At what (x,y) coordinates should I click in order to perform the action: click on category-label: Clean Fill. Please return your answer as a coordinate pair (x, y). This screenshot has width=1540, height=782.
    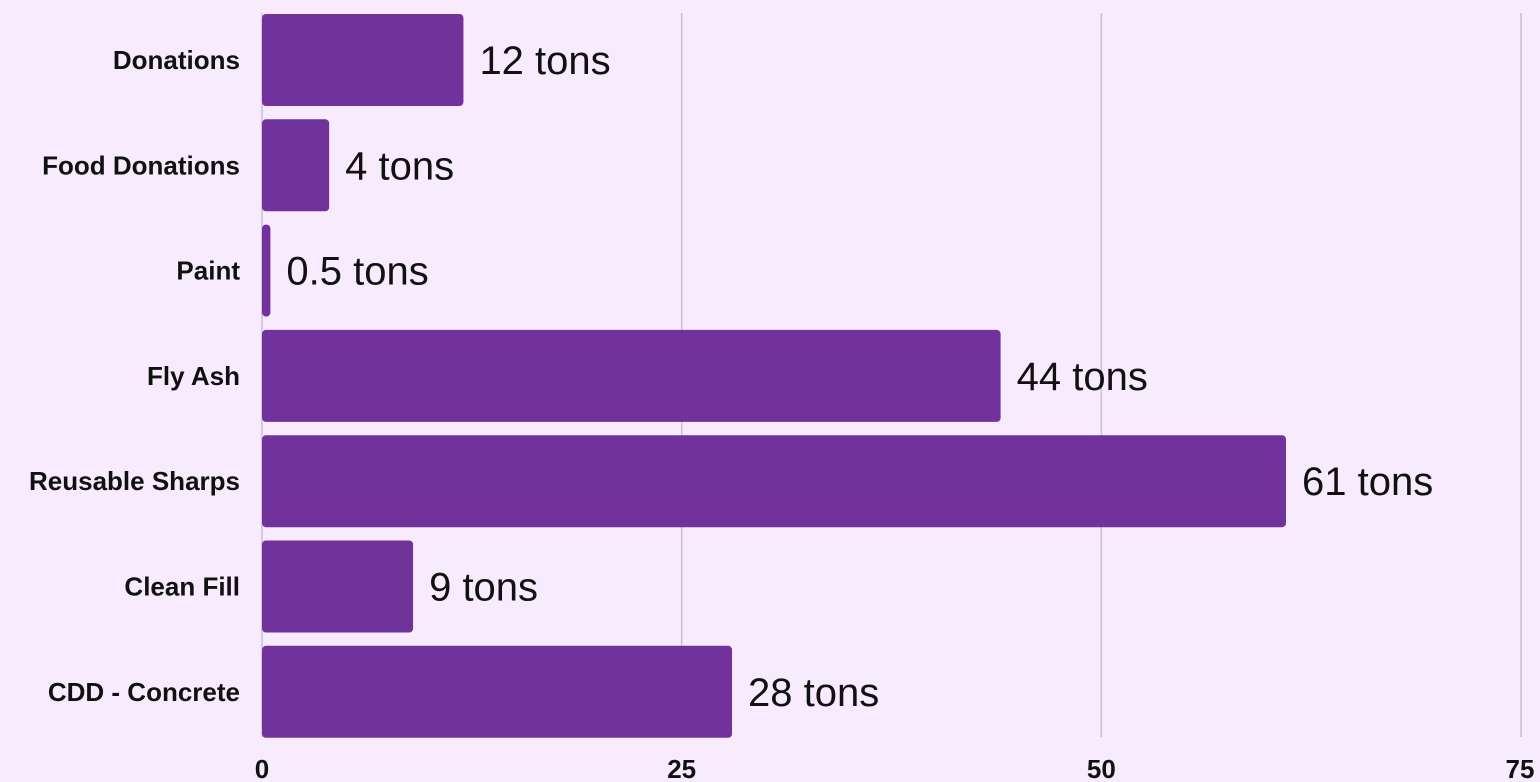
    Looking at the image, I should click on (182, 587).